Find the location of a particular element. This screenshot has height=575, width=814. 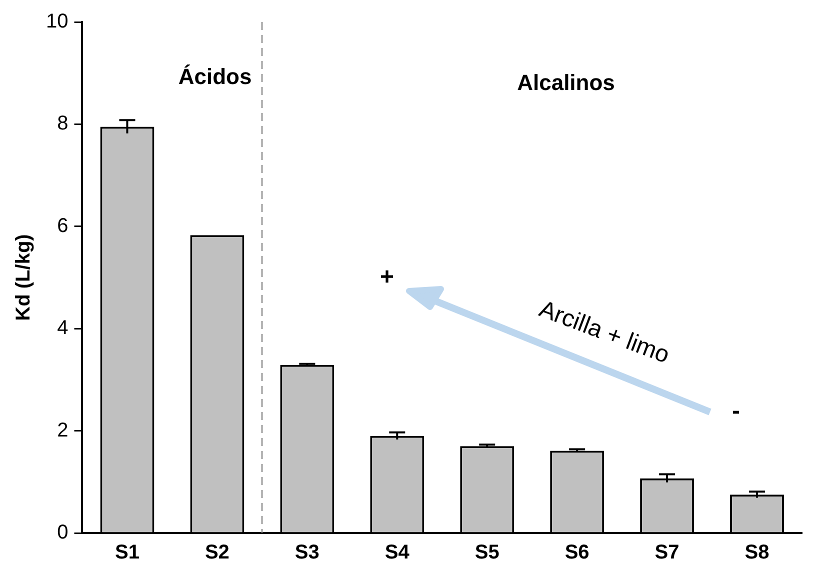

x-tick-label: S2 is located at coordinates (217, 553).